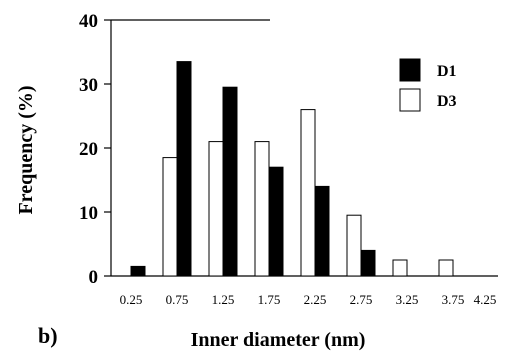 Image resolution: width=508 pixels, height=356 pixels. I want to click on bar-d3-0.75, so click(170, 217).